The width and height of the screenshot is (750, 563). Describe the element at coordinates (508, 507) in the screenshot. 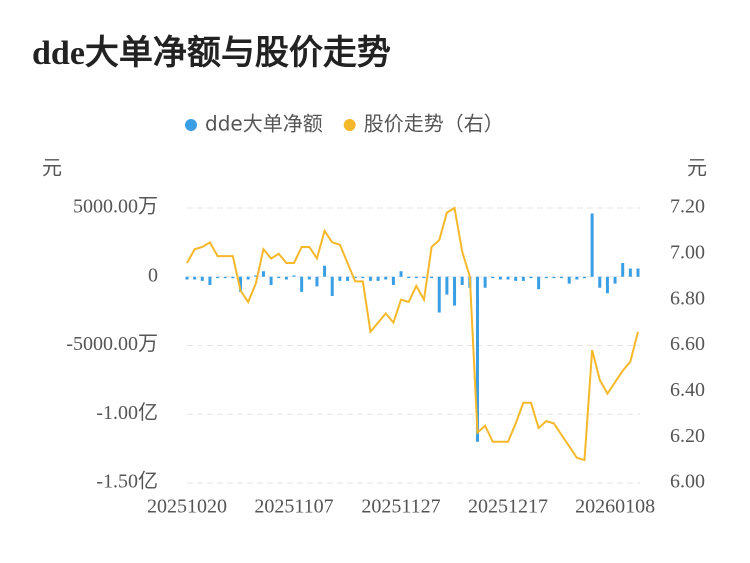

I see `x-tick-label: 20251217` at that location.